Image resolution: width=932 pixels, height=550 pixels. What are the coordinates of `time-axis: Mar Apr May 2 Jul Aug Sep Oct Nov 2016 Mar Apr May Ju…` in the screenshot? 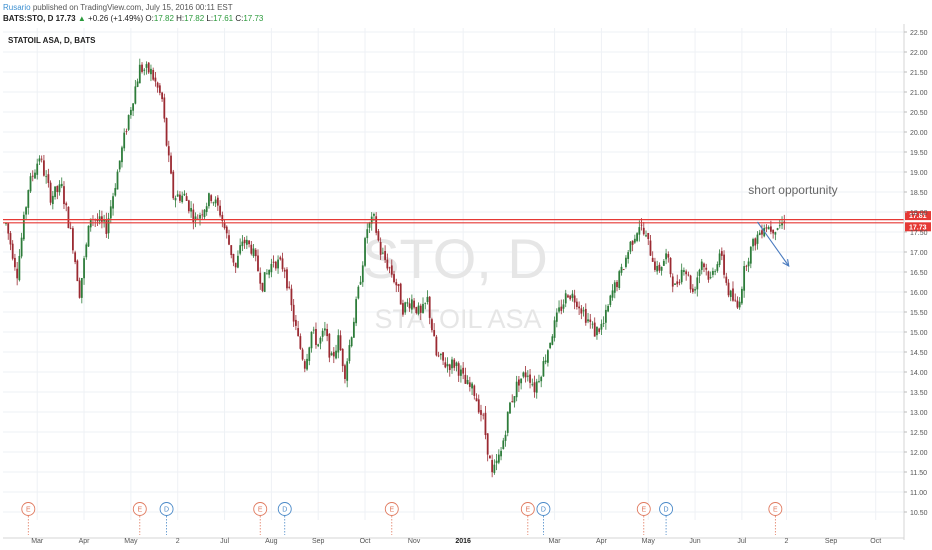 It's located at (453, 541).